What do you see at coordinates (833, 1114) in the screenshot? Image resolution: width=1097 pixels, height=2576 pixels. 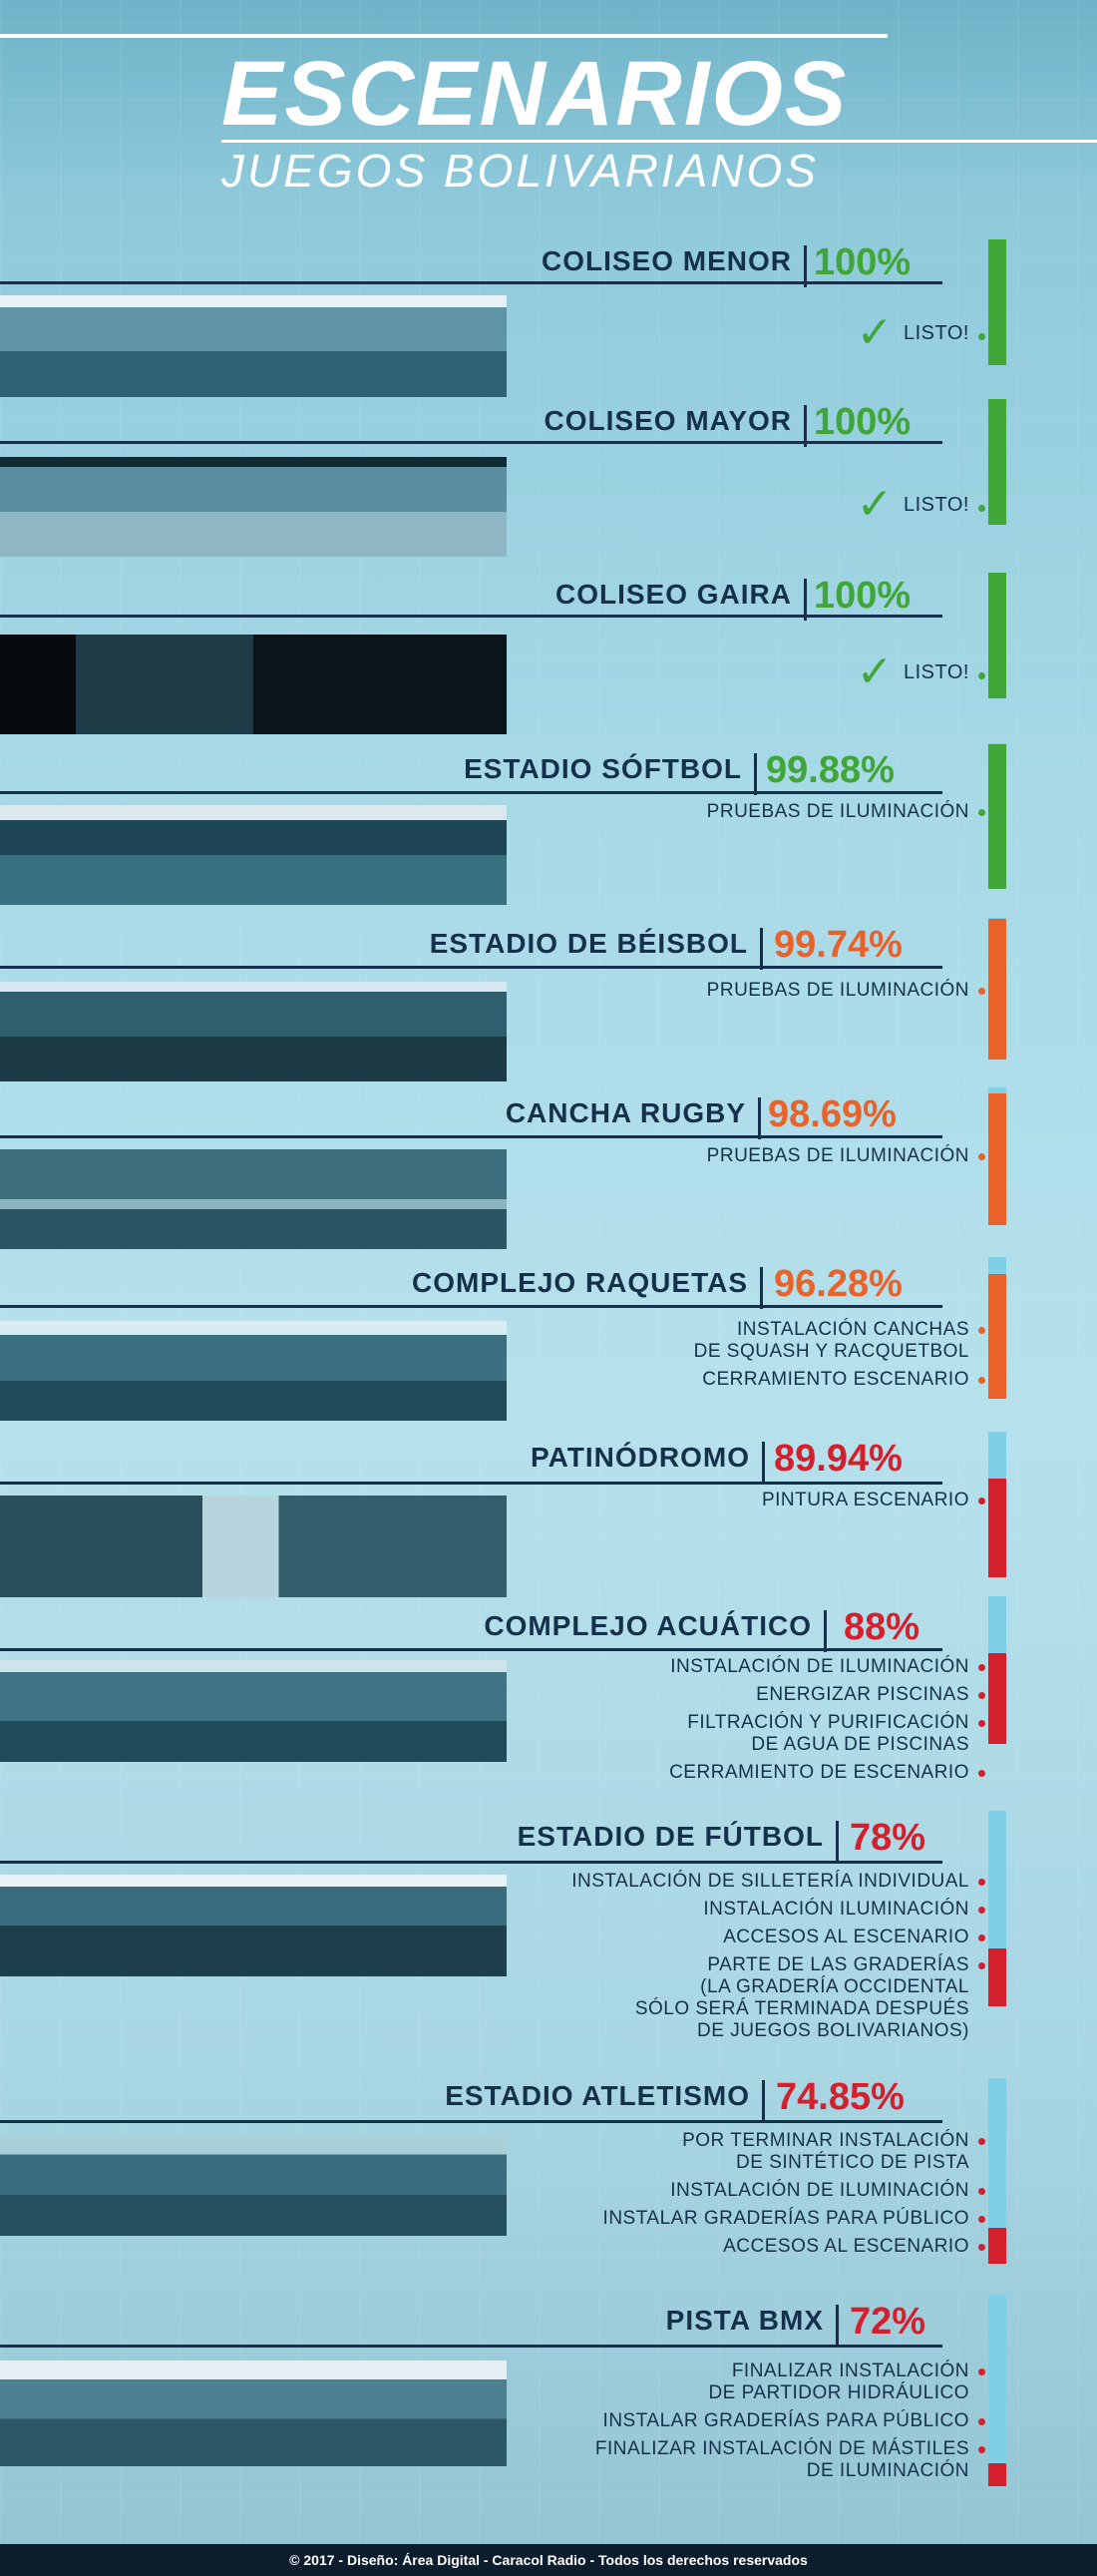 I see `venue-percent: 98.69%` at bounding box center [833, 1114].